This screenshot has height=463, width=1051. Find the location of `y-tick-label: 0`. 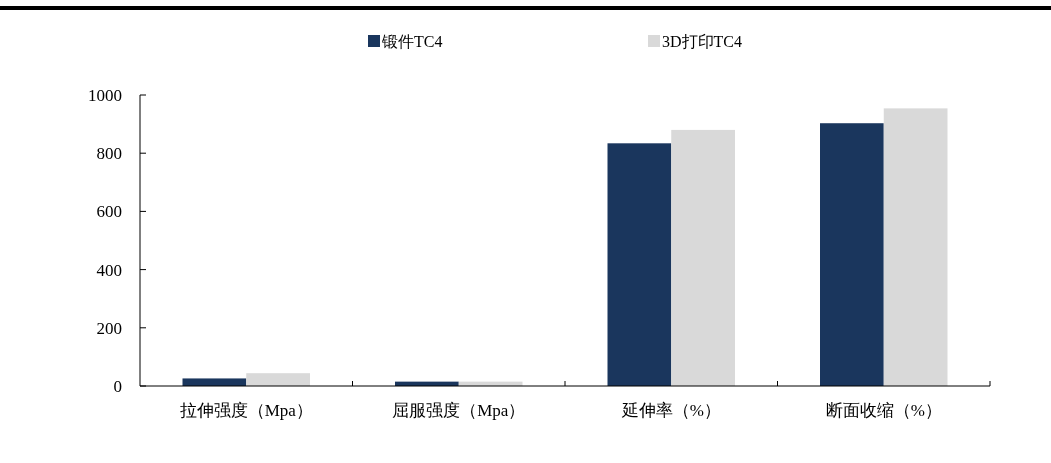

y-tick-label: 0 is located at coordinates (117, 386).